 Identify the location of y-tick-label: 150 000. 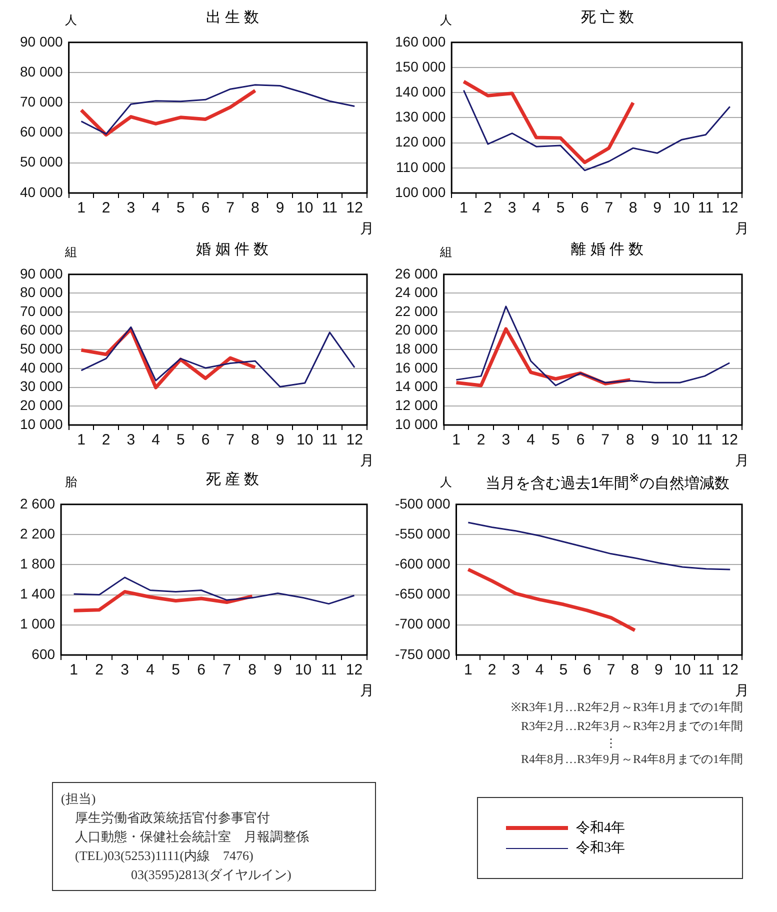
(420, 66).